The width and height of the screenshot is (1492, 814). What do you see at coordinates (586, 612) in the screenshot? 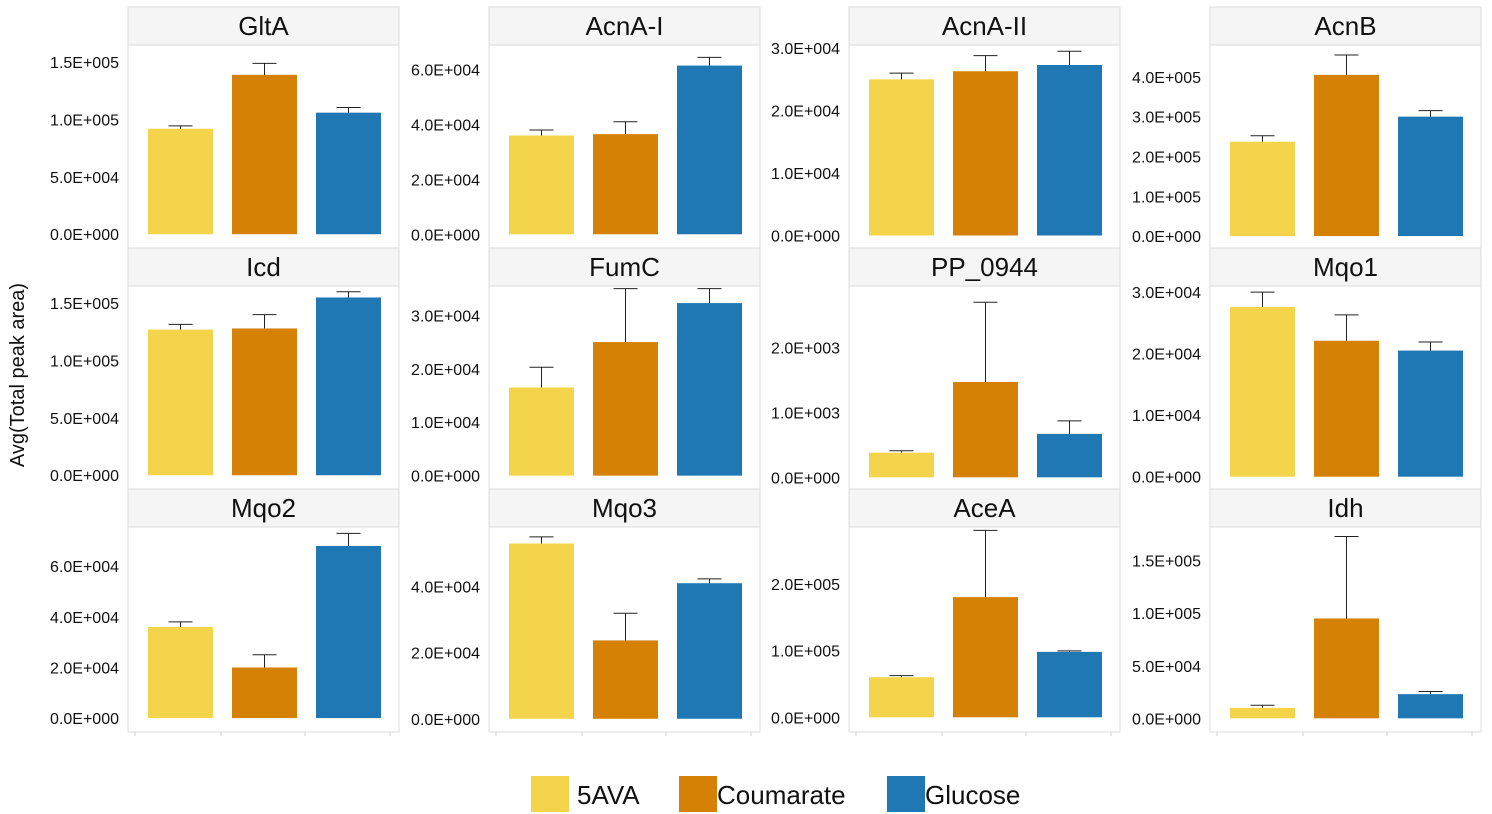
I see `panel-mqo3: Mqo3 0.0E+000 2.0E+004 4.0E+004` at bounding box center [586, 612].